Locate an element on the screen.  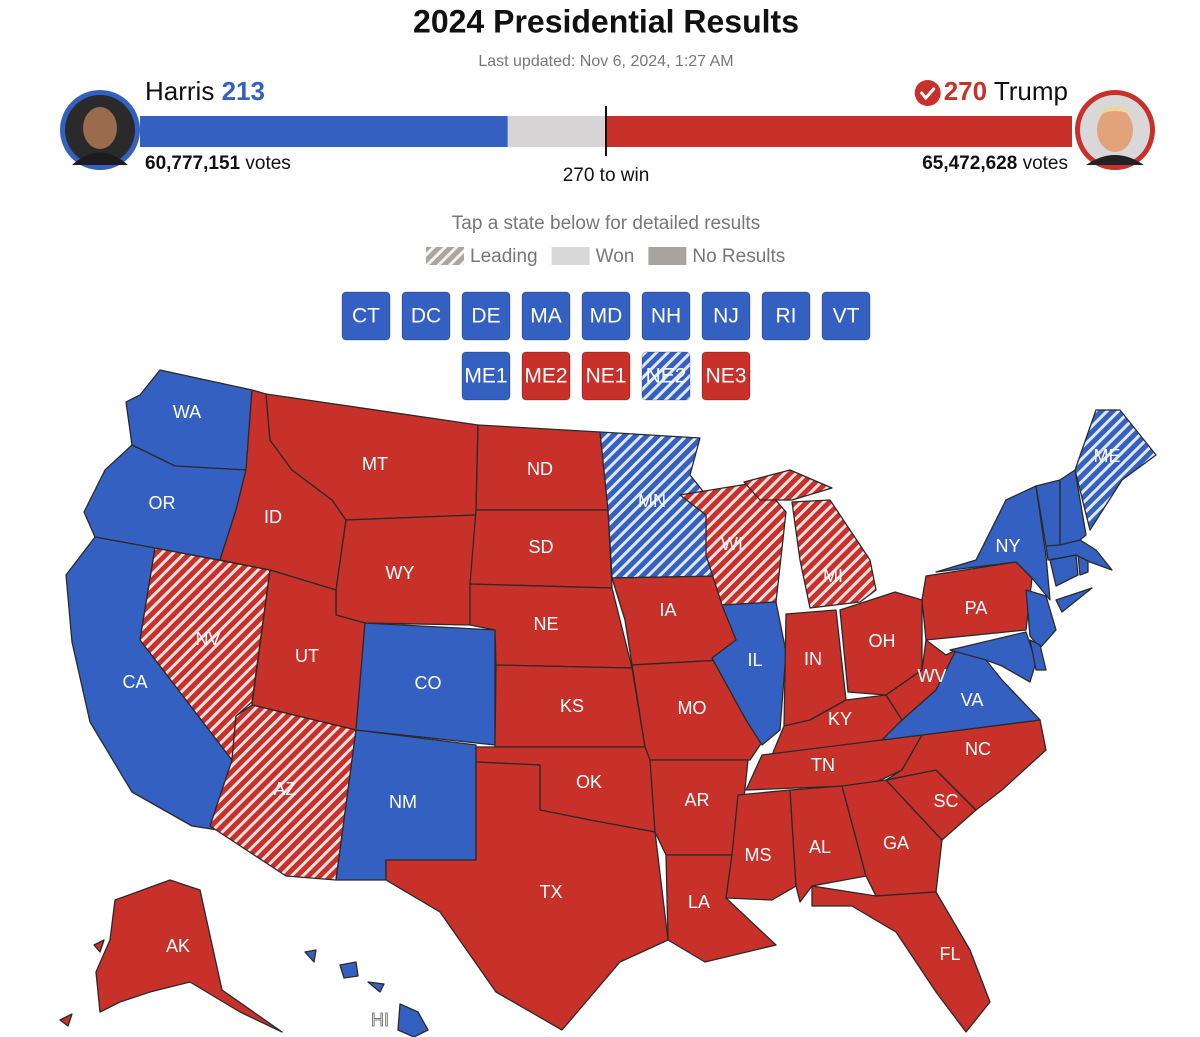
state-button-label: NE1 is located at coordinates (606, 376).